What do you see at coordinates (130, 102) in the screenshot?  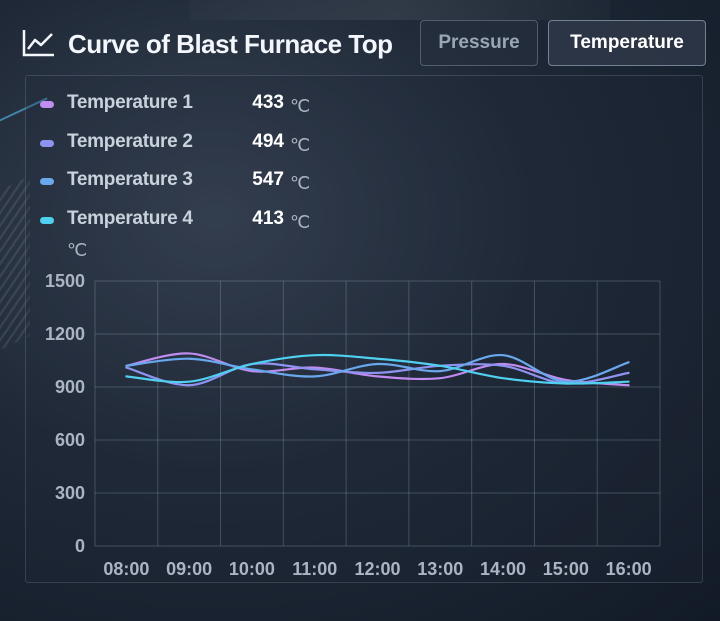 I see `legend-label: Temperature 1` at bounding box center [130, 102].